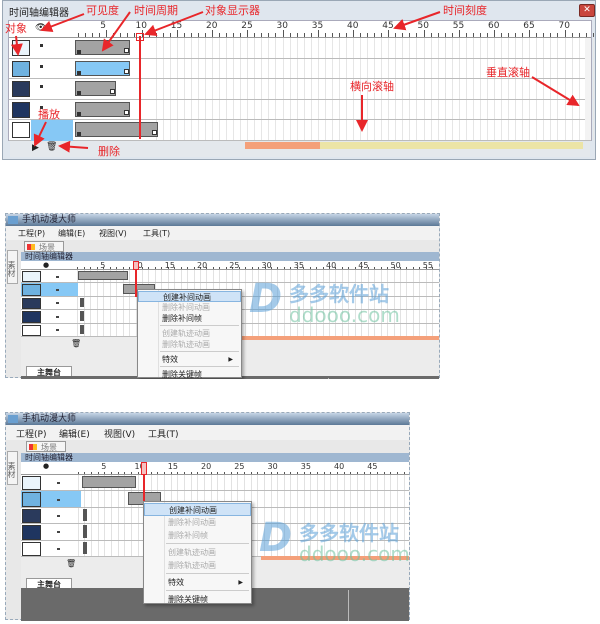 The image size is (600, 624). Describe the element at coordinates (46, 466) in the screenshot. I see `eye-icon: ●` at that location.